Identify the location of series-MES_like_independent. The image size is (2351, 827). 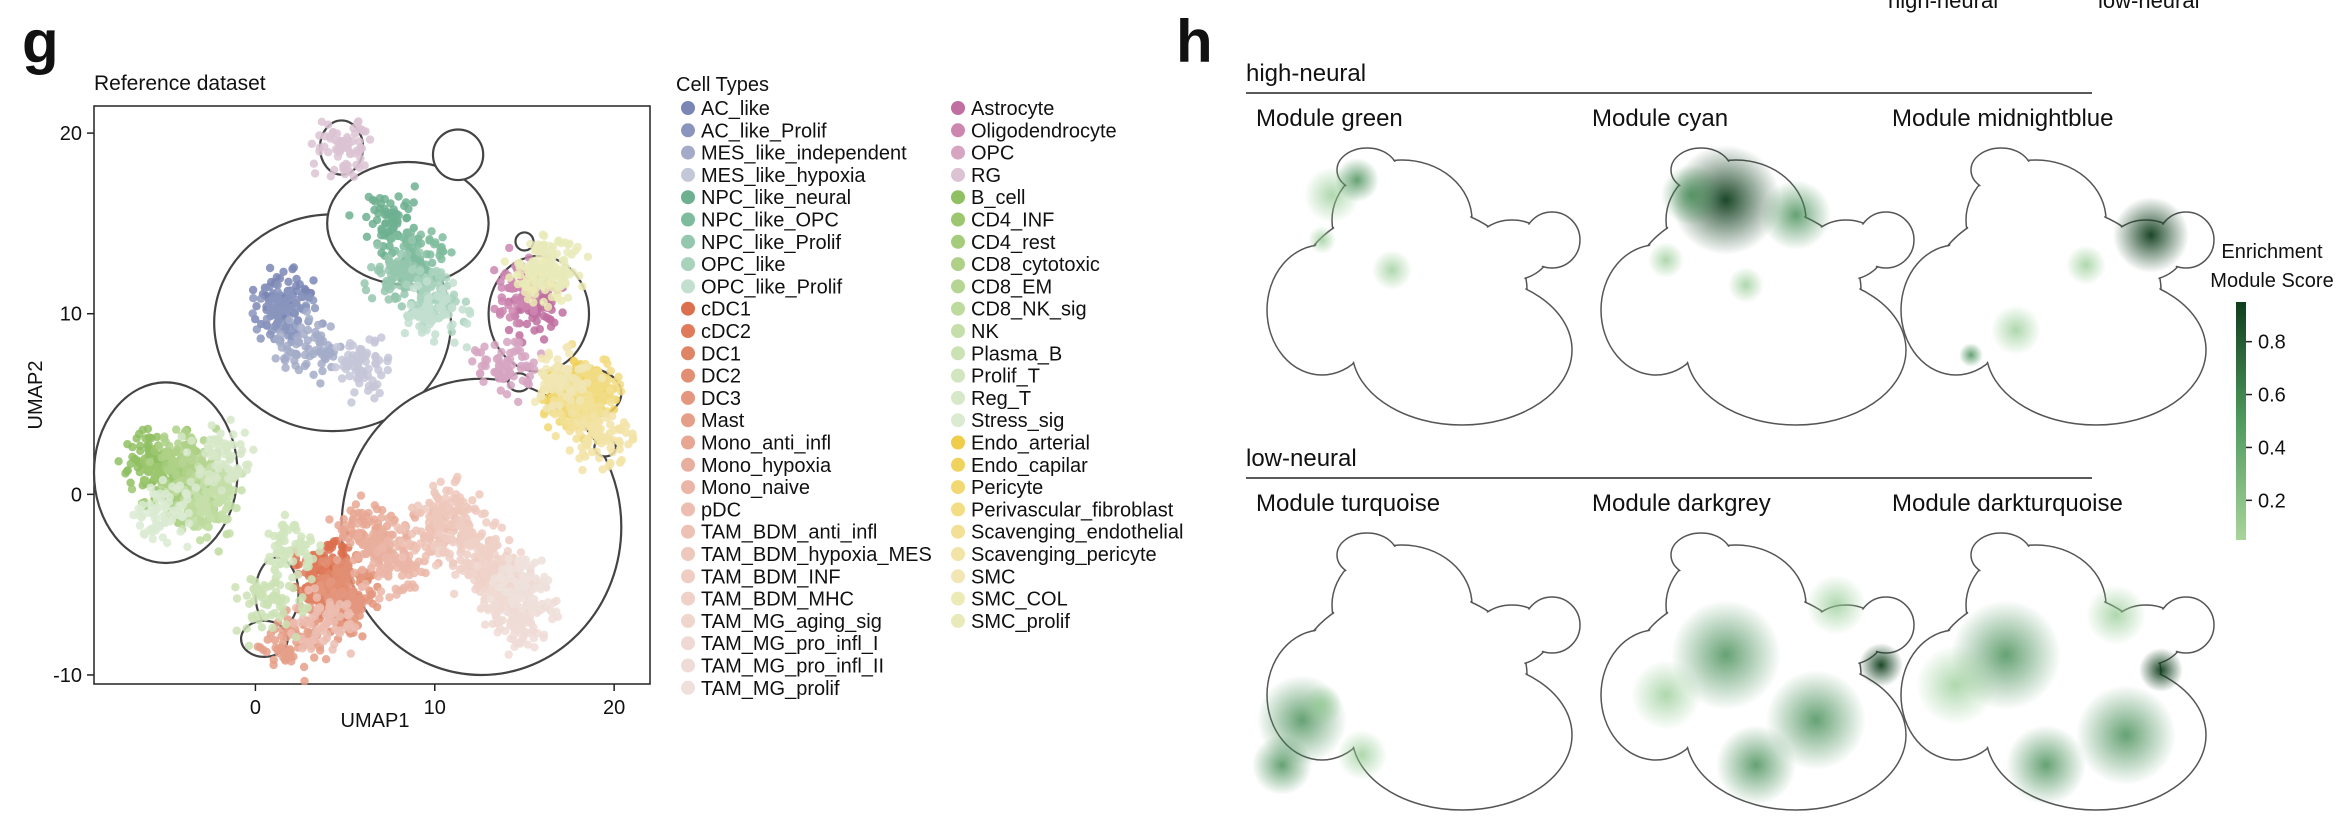
(308, 347).